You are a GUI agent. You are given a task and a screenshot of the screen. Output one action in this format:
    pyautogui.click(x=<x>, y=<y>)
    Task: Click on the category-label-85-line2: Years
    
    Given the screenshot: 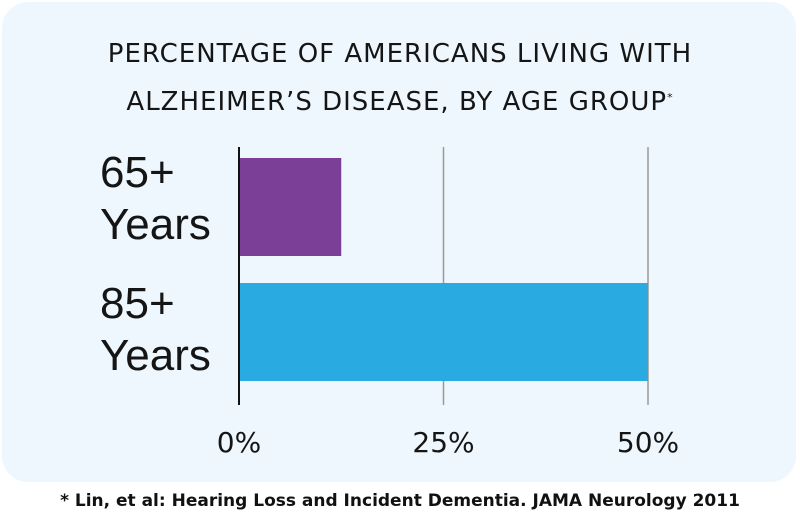 What is the action you would take?
    pyautogui.click(x=155, y=355)
    